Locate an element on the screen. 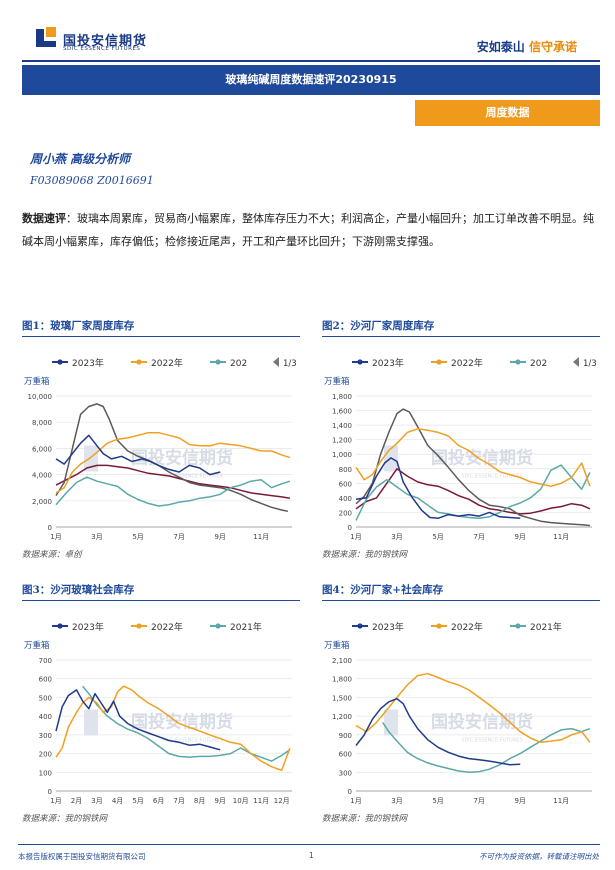  slogan: 安如泰山 信守承诺 is located at coordinates (527, 46).